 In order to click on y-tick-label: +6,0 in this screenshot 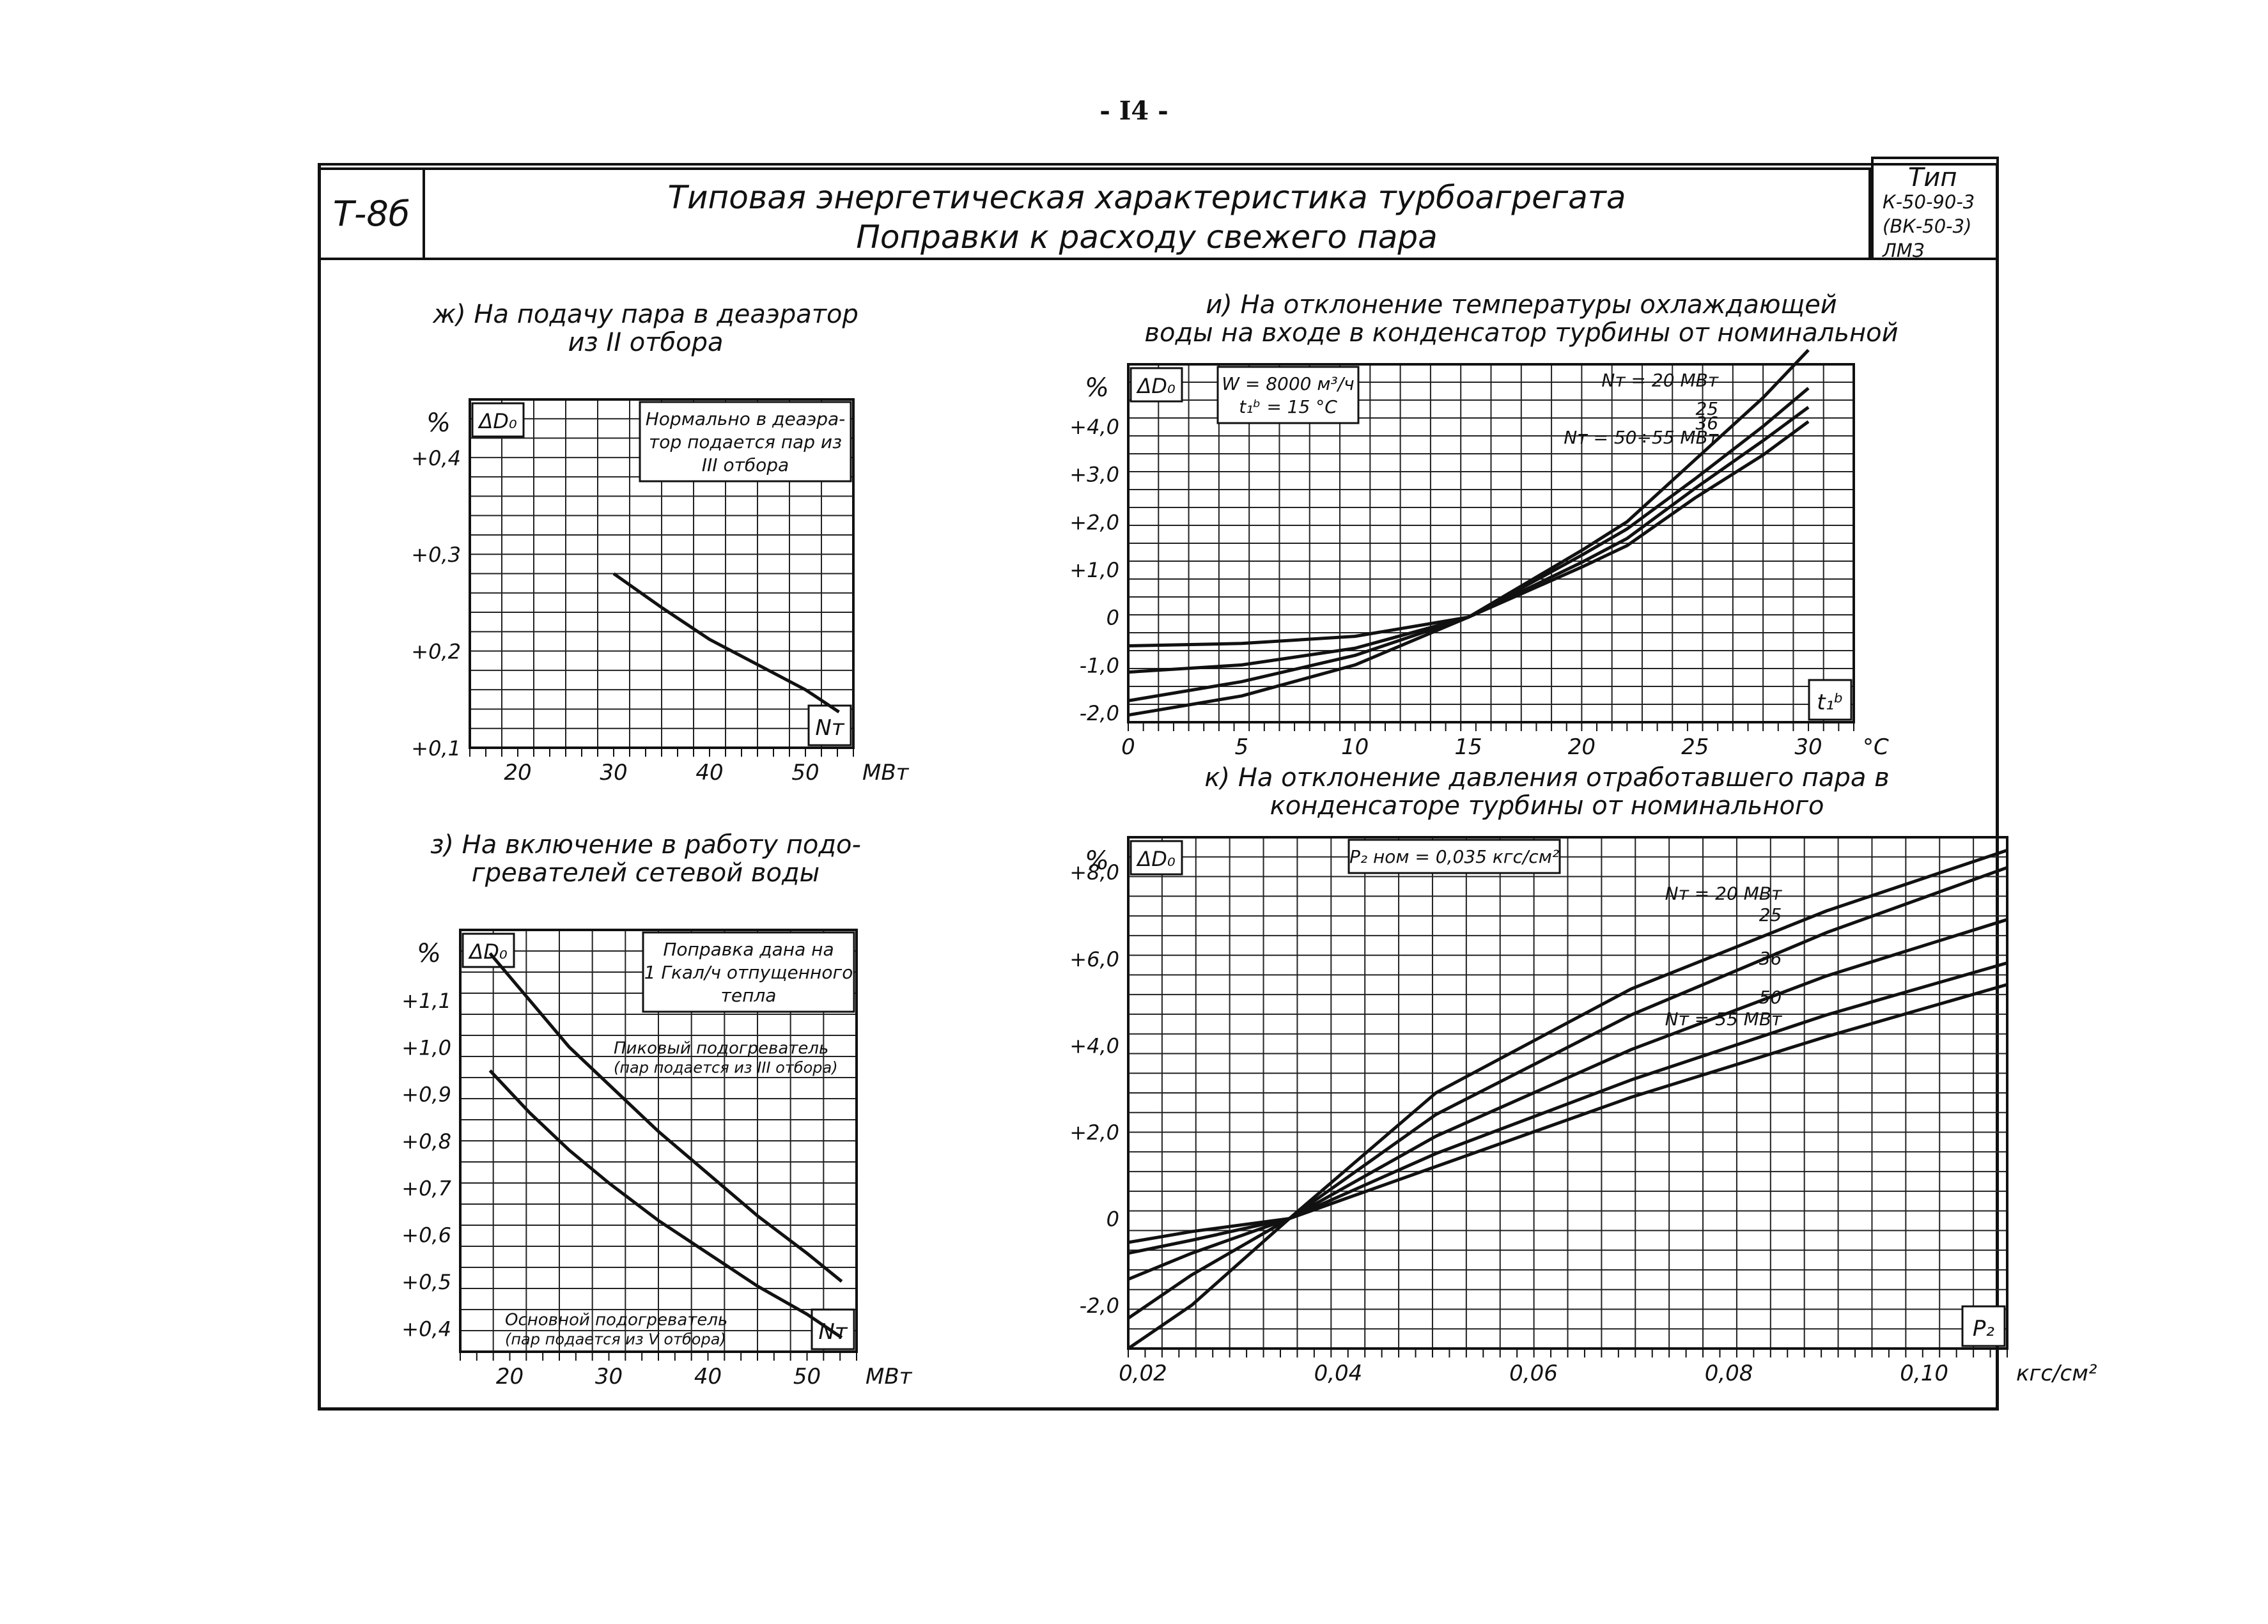, I will do `click(1094, 959)`.